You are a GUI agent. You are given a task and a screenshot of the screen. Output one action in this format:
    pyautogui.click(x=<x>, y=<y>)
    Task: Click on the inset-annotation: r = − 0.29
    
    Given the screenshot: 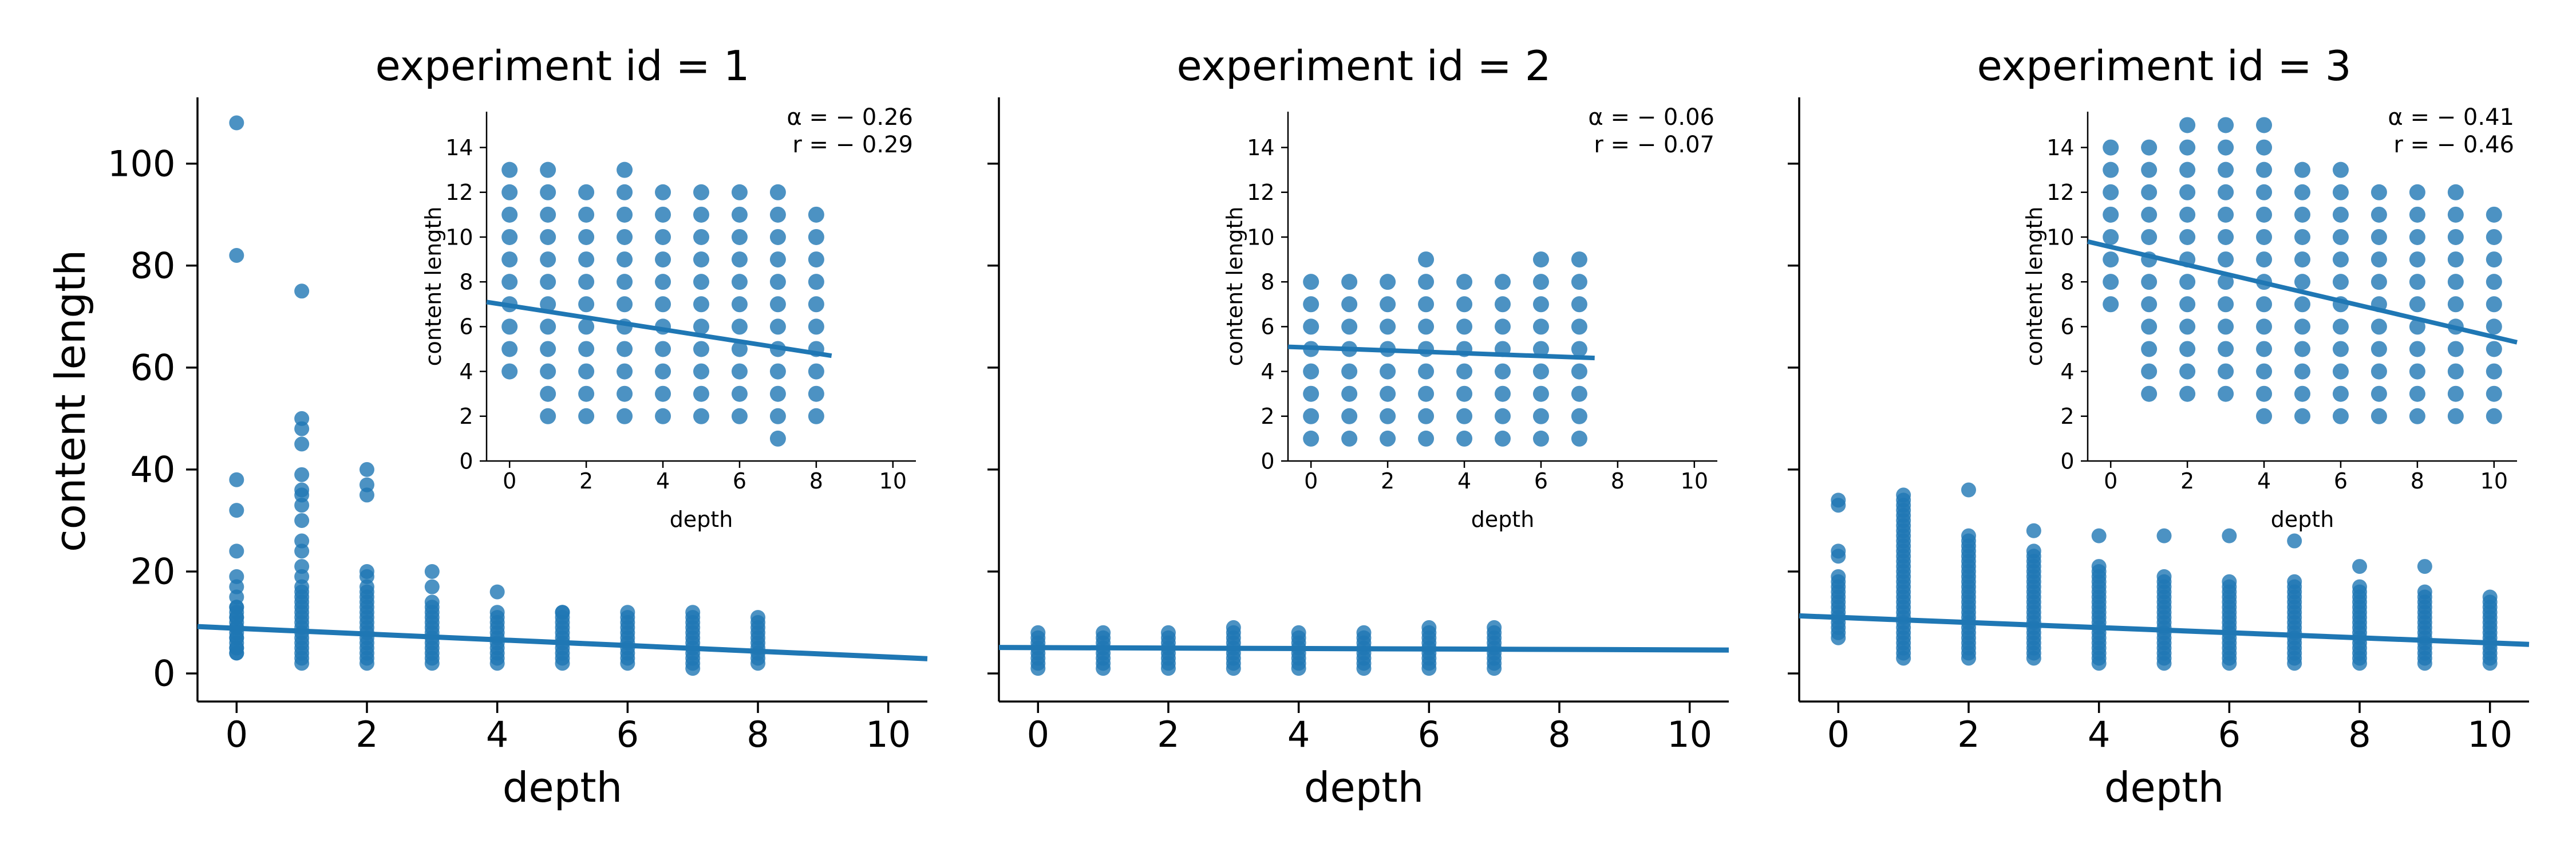 What is the action you would take?
    pyautogui.click(x=852, y=145)
    